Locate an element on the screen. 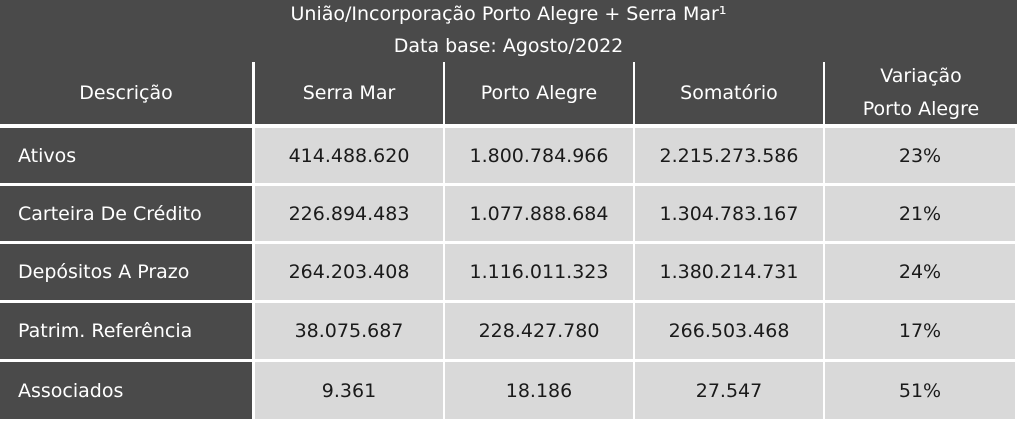  row-label-text: Patrim. Referência is located at coordinates (105, 331).